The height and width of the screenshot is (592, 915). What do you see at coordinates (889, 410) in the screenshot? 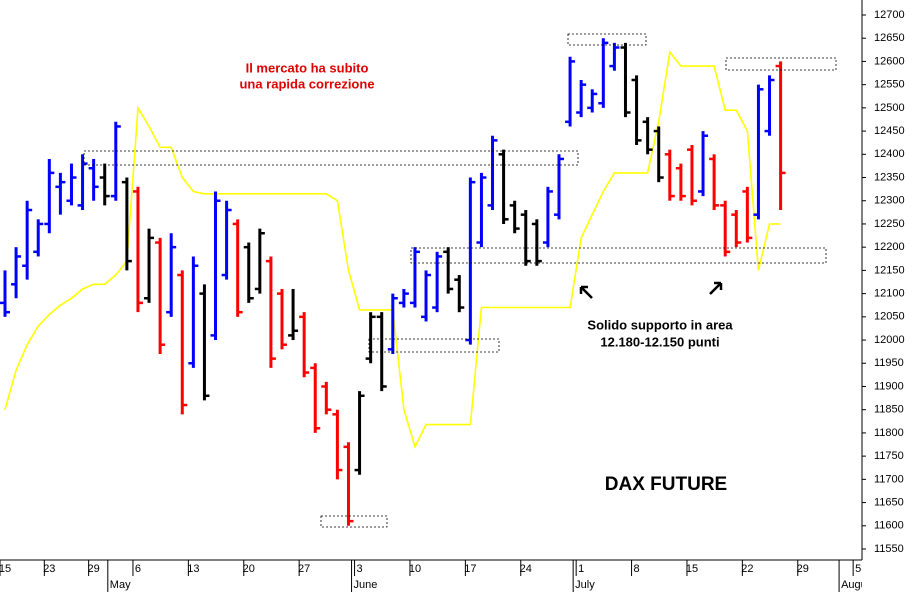
I see `y-tick-label: 11850` at bounding box center [889, 410].